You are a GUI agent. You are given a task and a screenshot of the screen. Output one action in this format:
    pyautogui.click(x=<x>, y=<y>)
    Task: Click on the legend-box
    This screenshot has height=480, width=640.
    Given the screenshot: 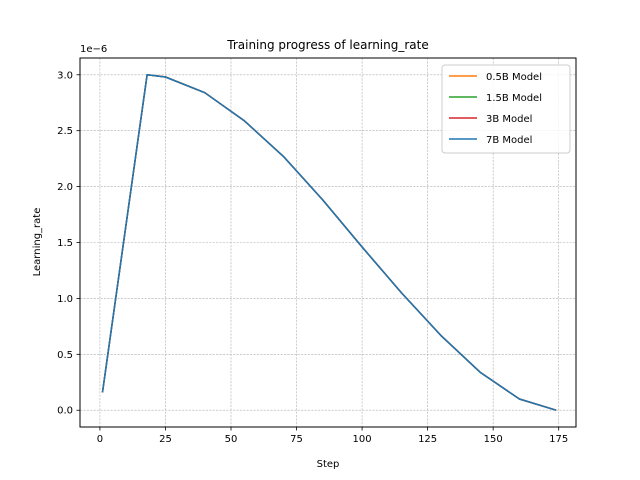 What is the action you would take?
    pyautogui.click(x=506, y=109)
    